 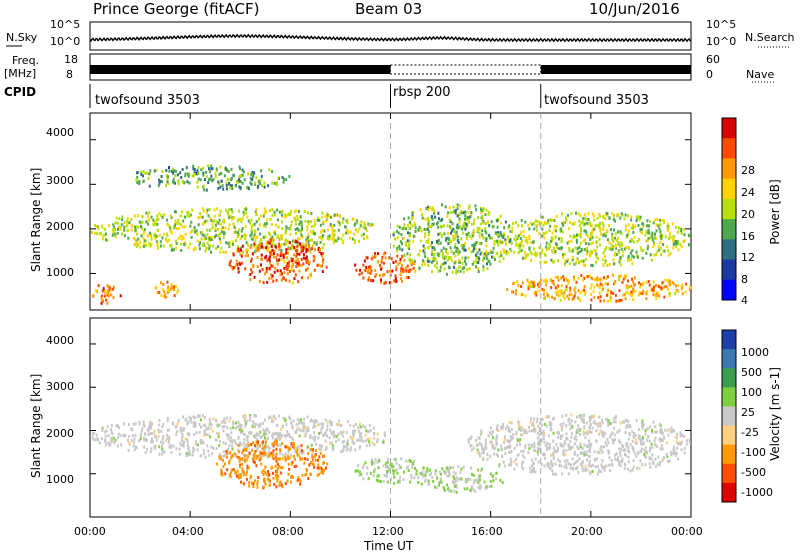 I want to click on freq-label: Freq., so click(x=26, y=60).